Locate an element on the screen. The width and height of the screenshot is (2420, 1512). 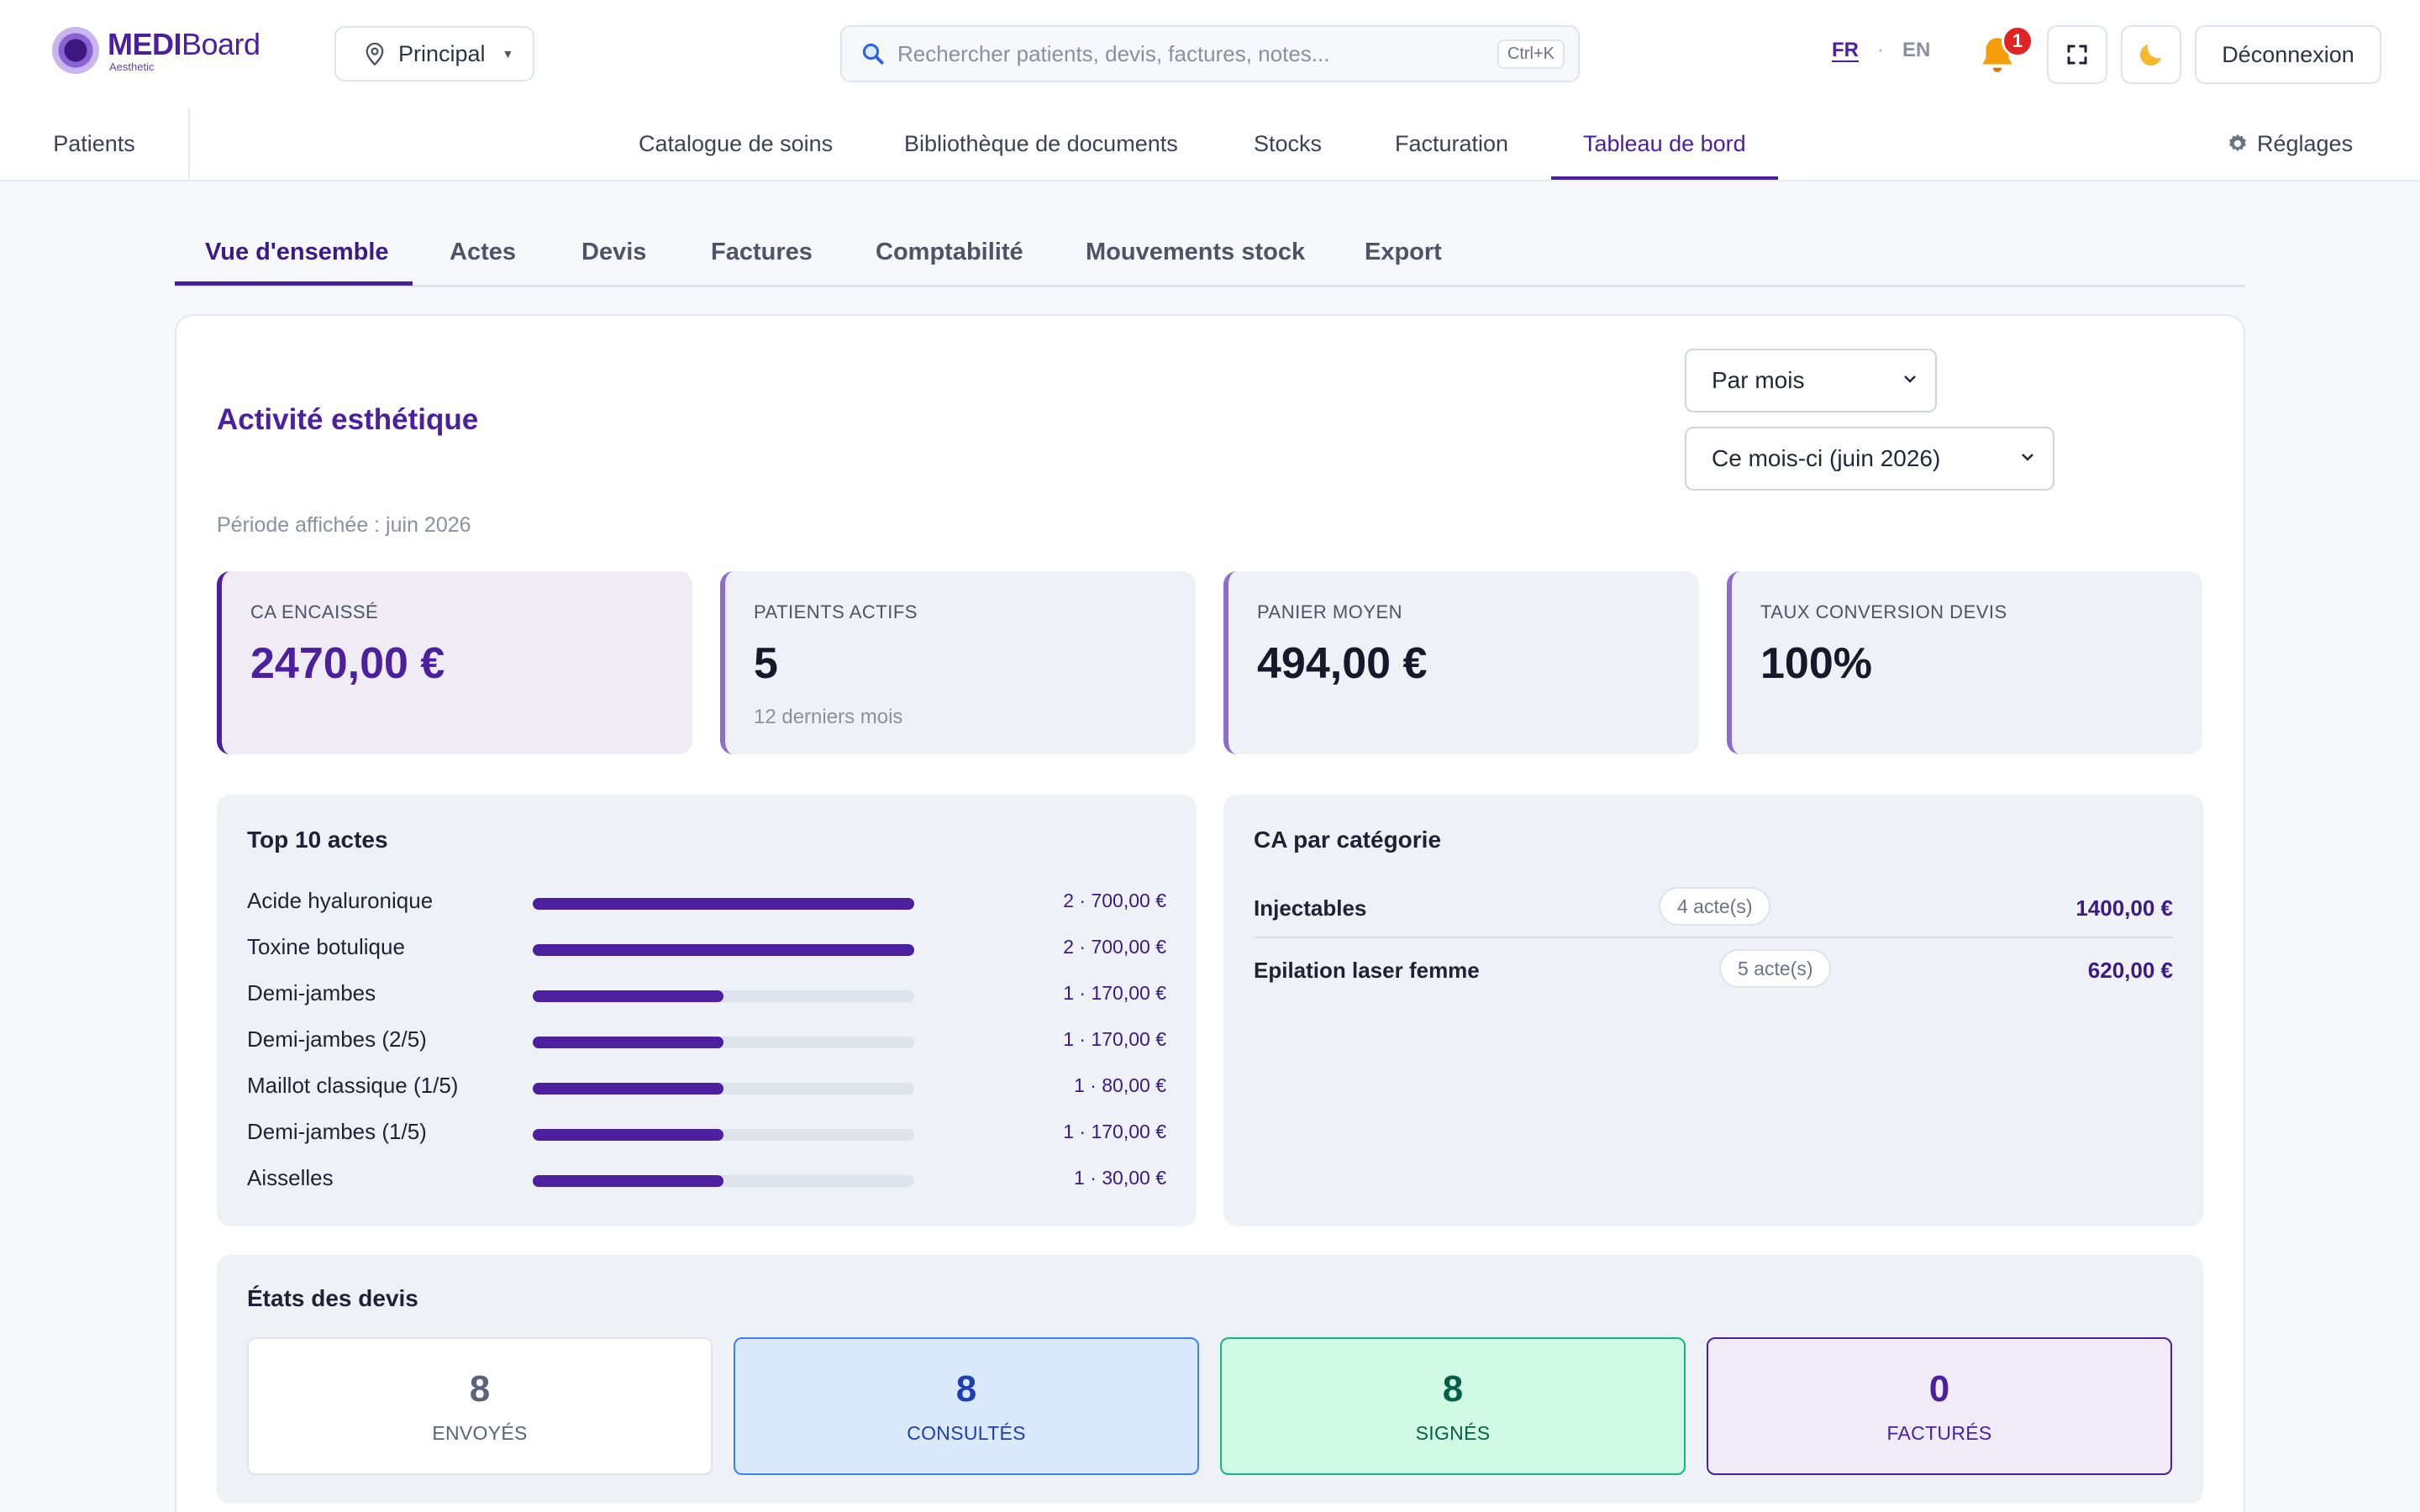
nav-settings: Réglages is located at coordinates (2290, 144).